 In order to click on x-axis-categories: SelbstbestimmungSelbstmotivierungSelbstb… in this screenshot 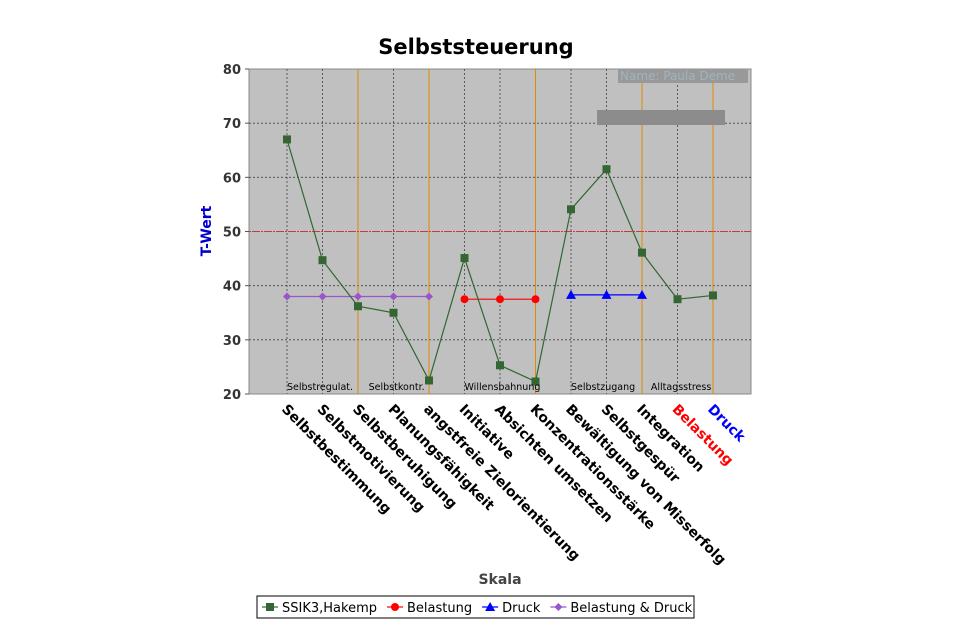, I will do `click(513, 485)`.